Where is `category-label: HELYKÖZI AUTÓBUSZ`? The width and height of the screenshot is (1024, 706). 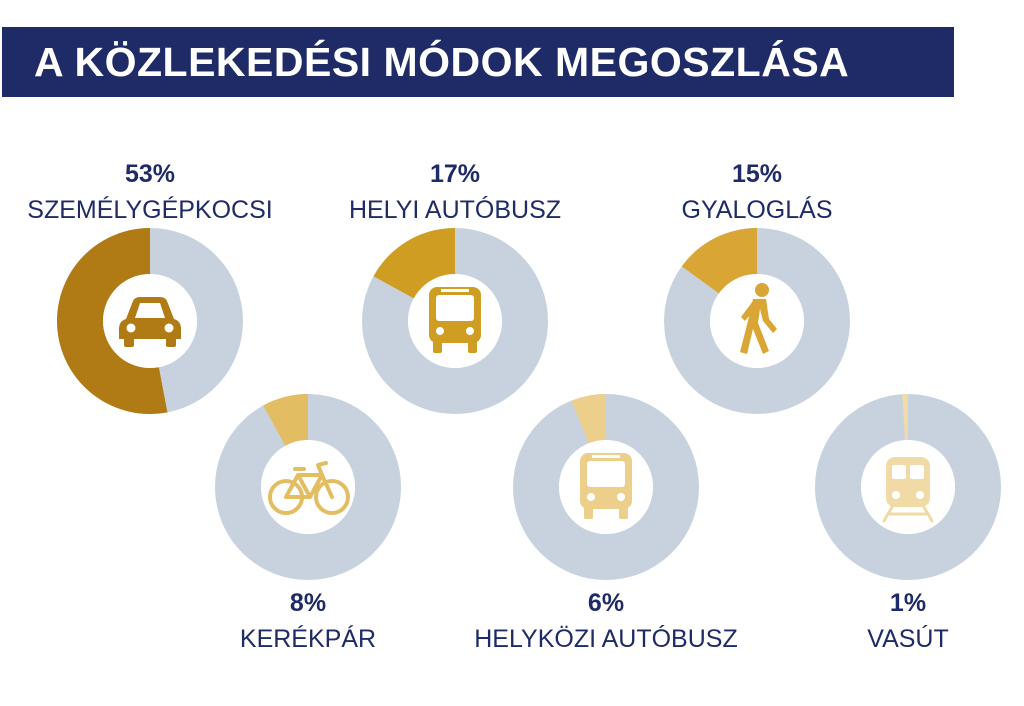 category-label: HELYKÖZI AUTÓBUSZ is located at coordinates (605, 638).